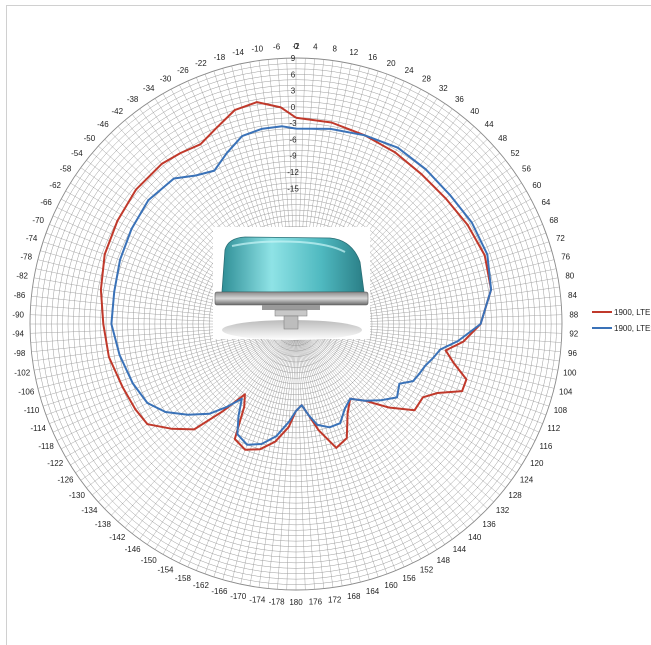 The height and width of the screenshot is (645, 651). I want to click on angle-tick-label: 148, so click(444, 560).